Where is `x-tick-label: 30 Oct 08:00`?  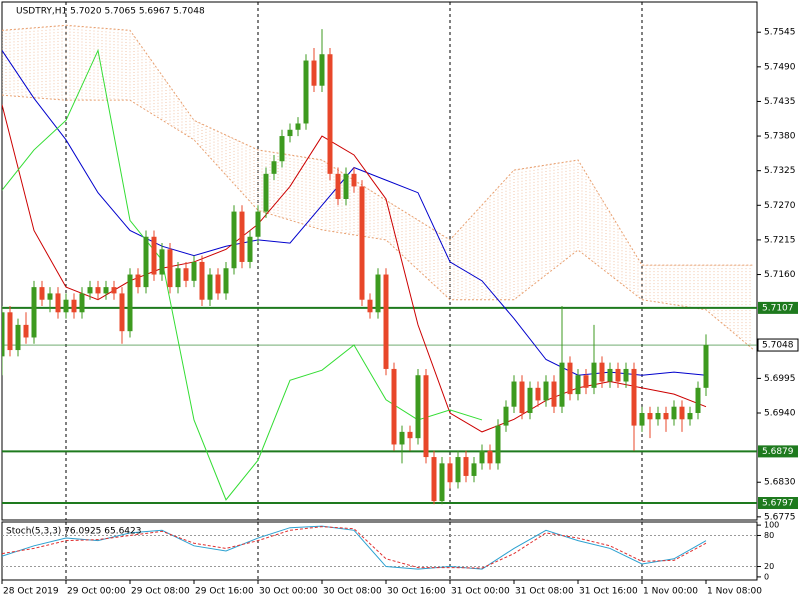 x-tick-label: 30 Oct 08:00 is located at coordinates (352, 592).